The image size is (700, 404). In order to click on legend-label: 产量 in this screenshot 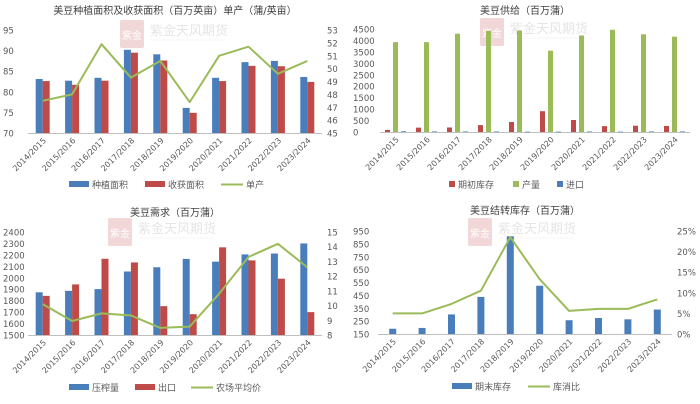, I will do `click(531, 185)`.